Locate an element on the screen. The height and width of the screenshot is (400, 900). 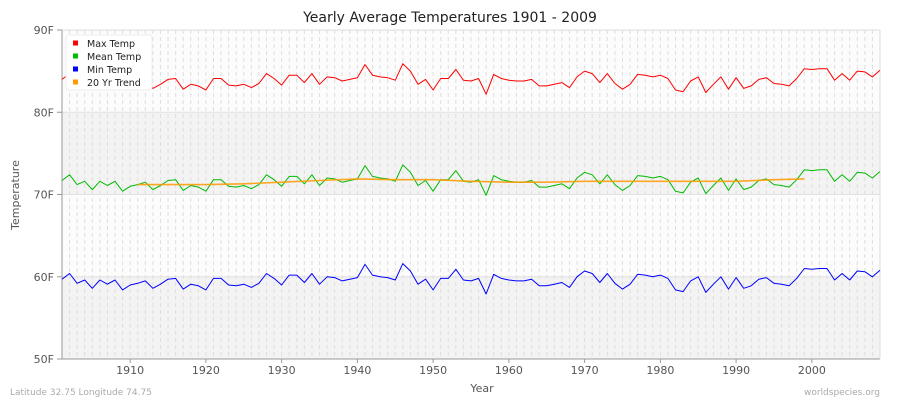
x-tick-label: 1970 is located at coordinates (585, 370).